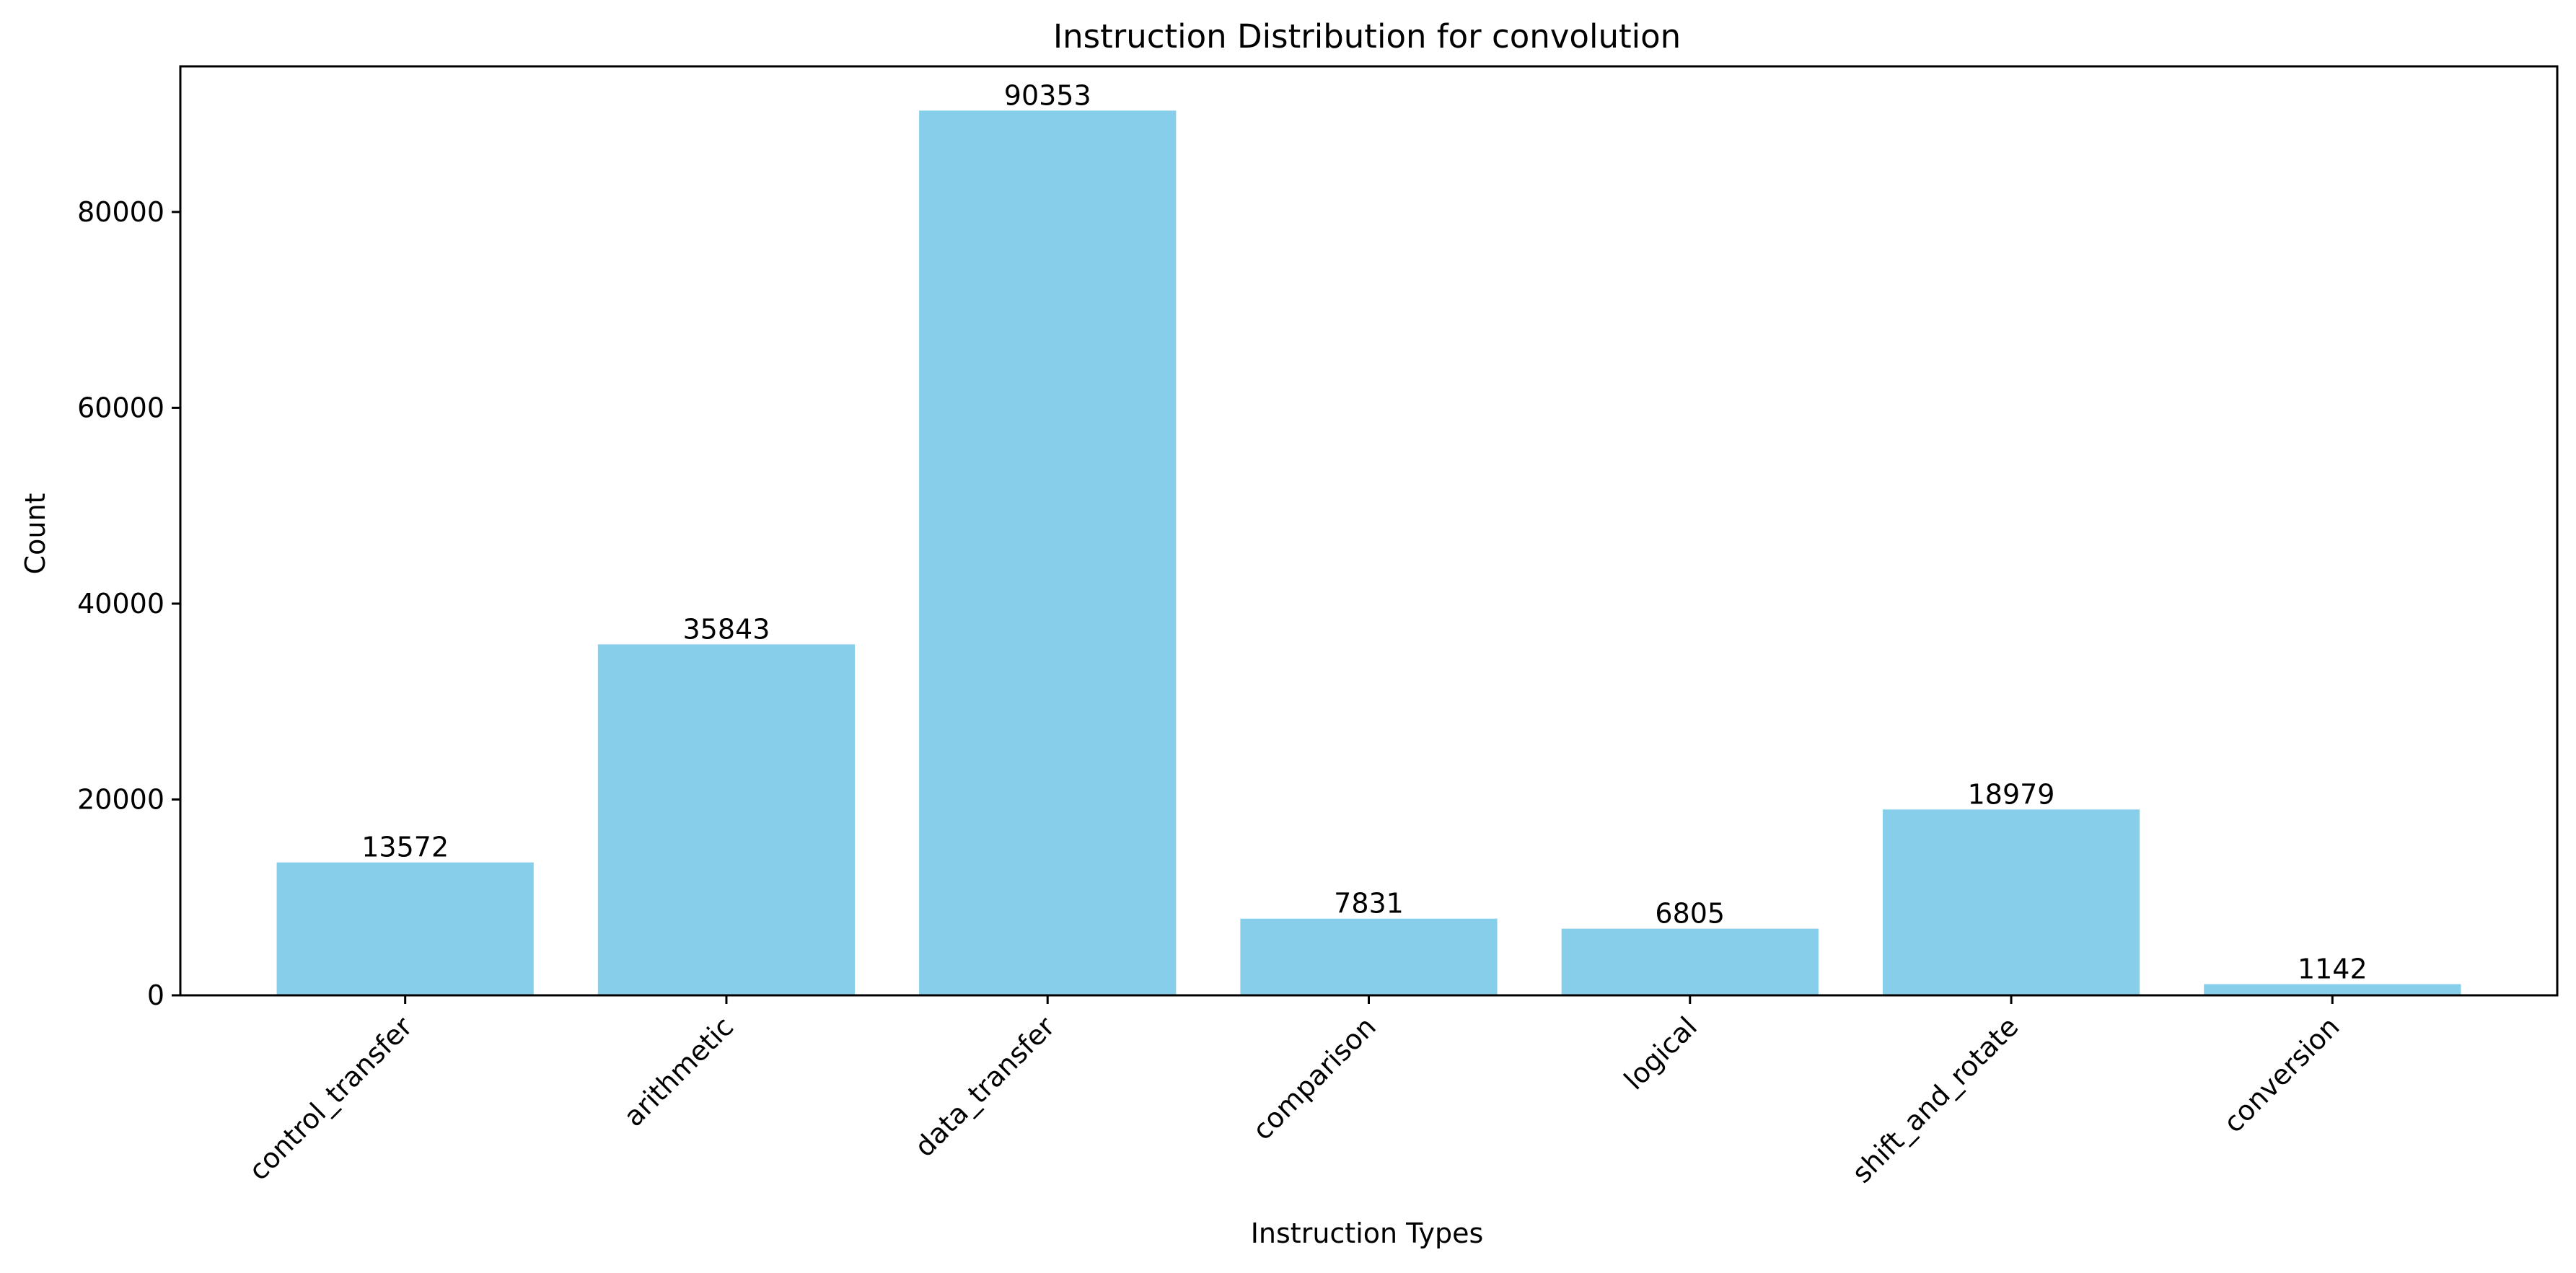 The width and height of the screenshot is (2576, 1273). I want to click on y-tick-label: 20000, so click(120, 799).